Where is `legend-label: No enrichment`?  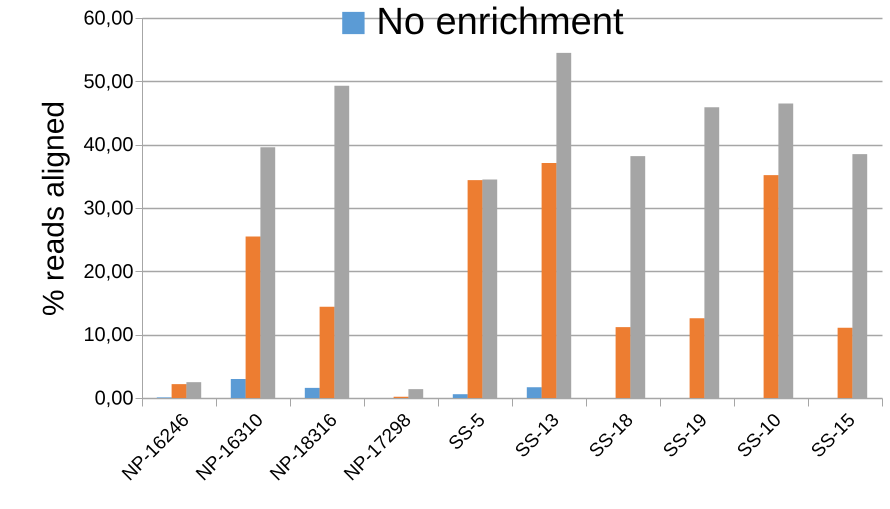 legend-label: No enrichment is located at coordinates (500, 22).